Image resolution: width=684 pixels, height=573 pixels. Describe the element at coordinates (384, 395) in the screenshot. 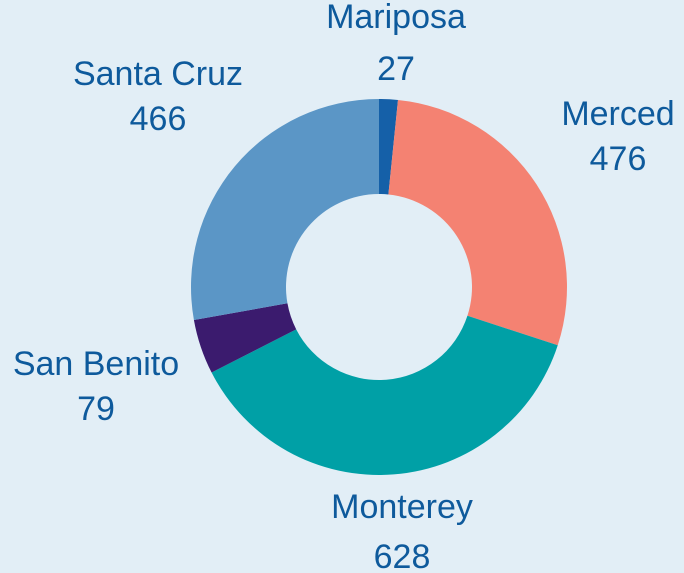

I see `slice-monterey` at that location.